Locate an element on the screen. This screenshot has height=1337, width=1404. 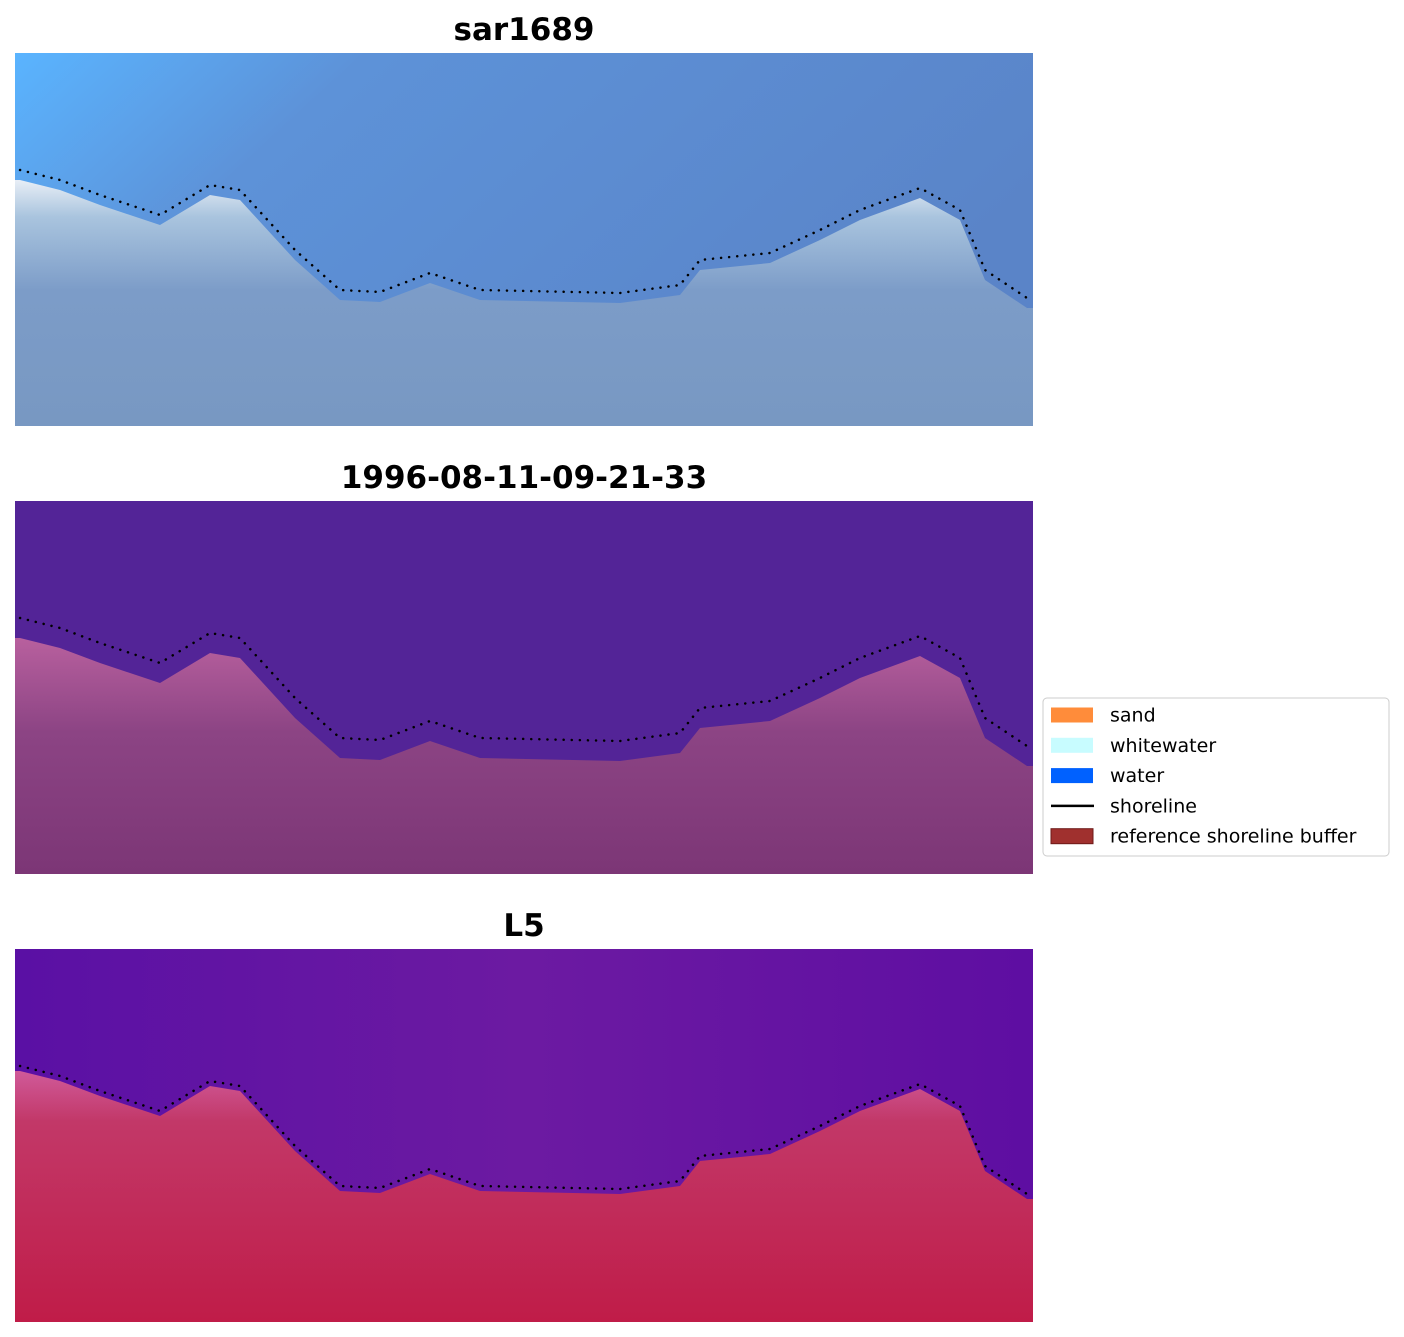
legend-label: water is located at coordinates (1137, 776).